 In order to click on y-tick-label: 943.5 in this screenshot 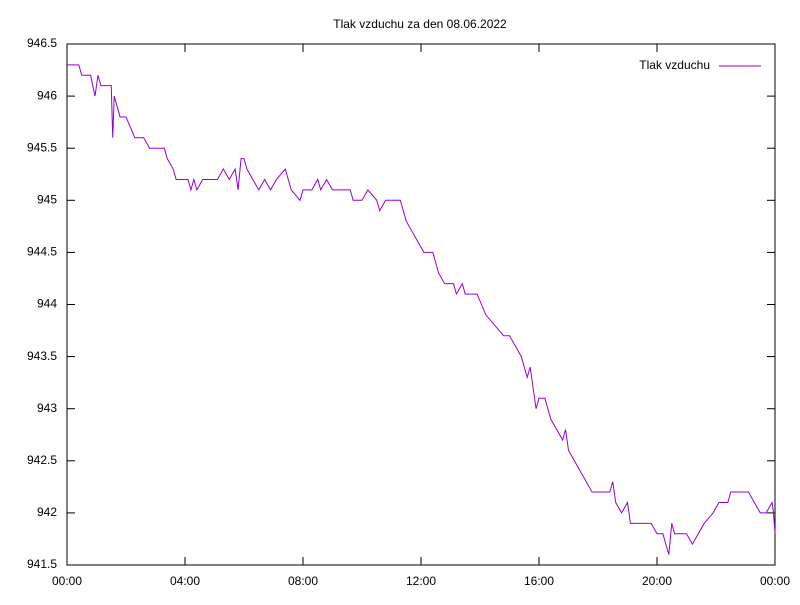, I will do `click(42, 356)`.